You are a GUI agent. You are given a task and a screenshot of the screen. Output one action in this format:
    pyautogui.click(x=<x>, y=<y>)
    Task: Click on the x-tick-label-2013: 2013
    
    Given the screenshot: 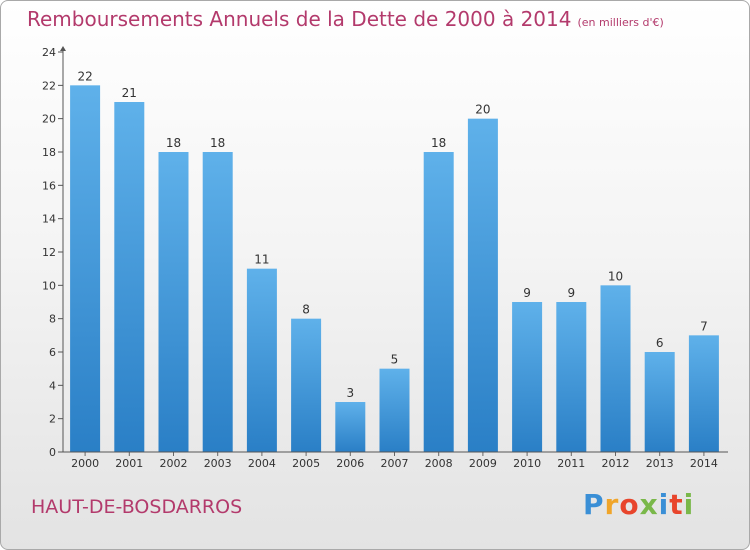 What is the action you would take?
    pyautogui.click(x=660, y=463)
    